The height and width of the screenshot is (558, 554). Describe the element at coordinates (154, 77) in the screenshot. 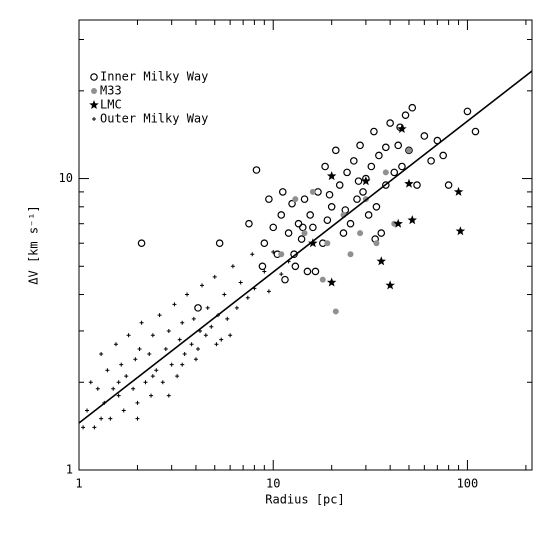

I see `legend-label: Inner Milky Way` at that location.